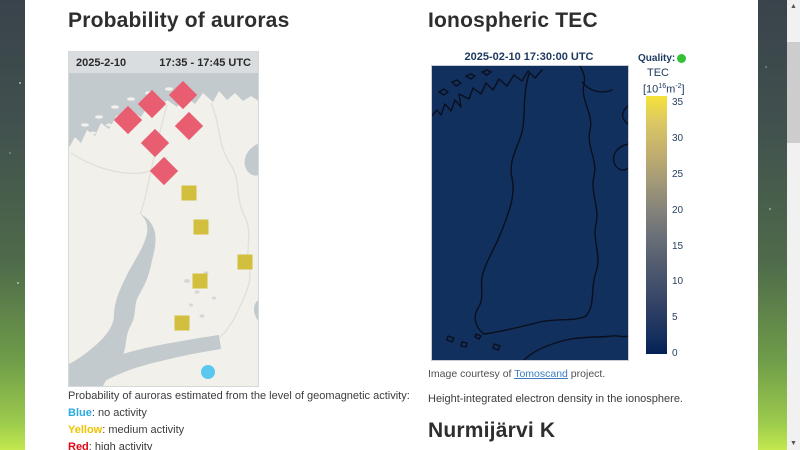 Image resolution: width=800 pixels, height=450 pixels. I want to click on legend-item-blue: Blue: no activity, so click(107, 413).